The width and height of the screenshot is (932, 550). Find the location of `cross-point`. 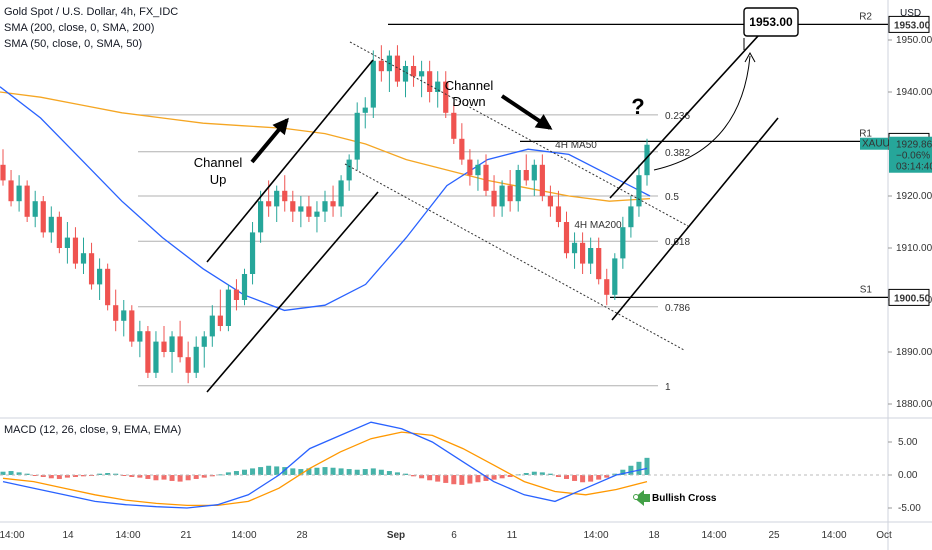

cross-point is located at coordinates (636, 497).